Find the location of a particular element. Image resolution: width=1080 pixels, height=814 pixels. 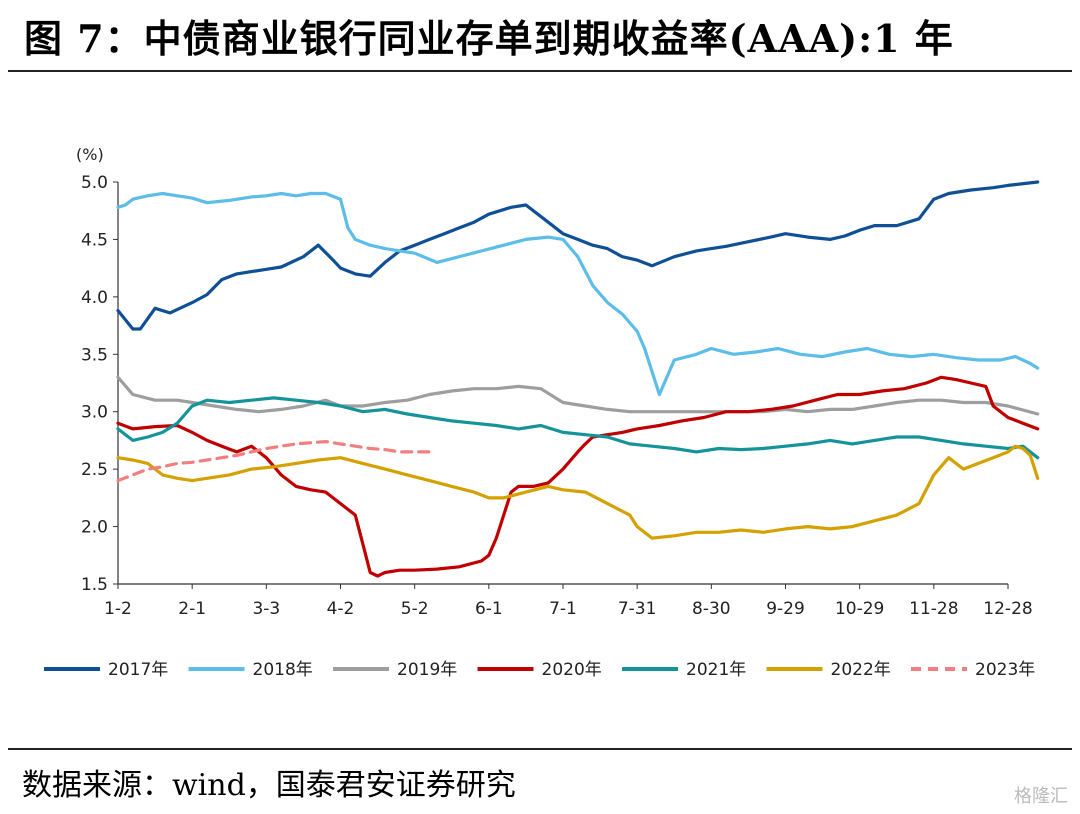

y-tick-label: 5.0 is located at coordinates (94, 183).